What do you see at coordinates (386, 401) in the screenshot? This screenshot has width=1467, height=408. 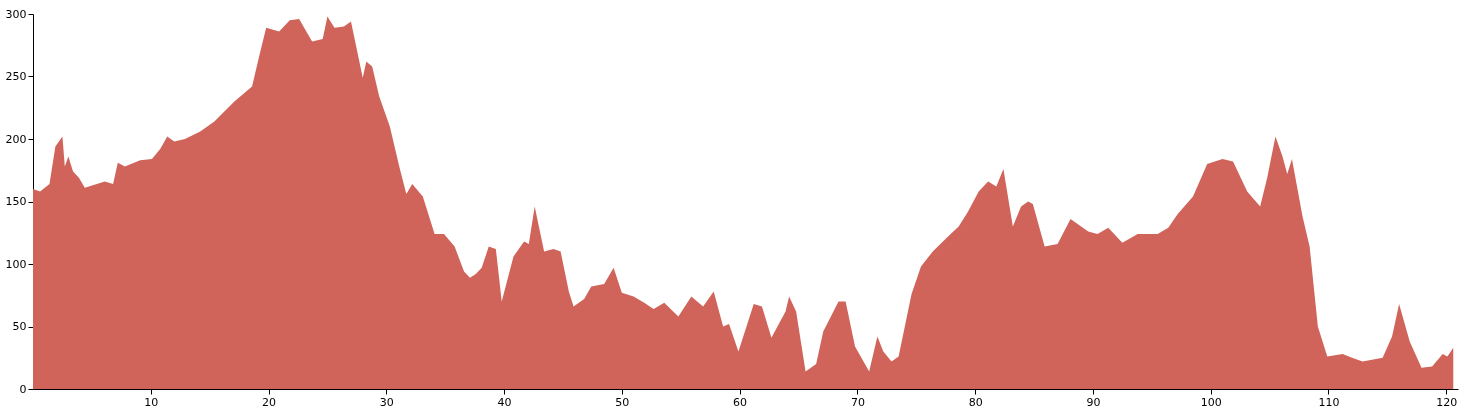 I see `x-tick-label: 30` at bounding box center [386, 401].